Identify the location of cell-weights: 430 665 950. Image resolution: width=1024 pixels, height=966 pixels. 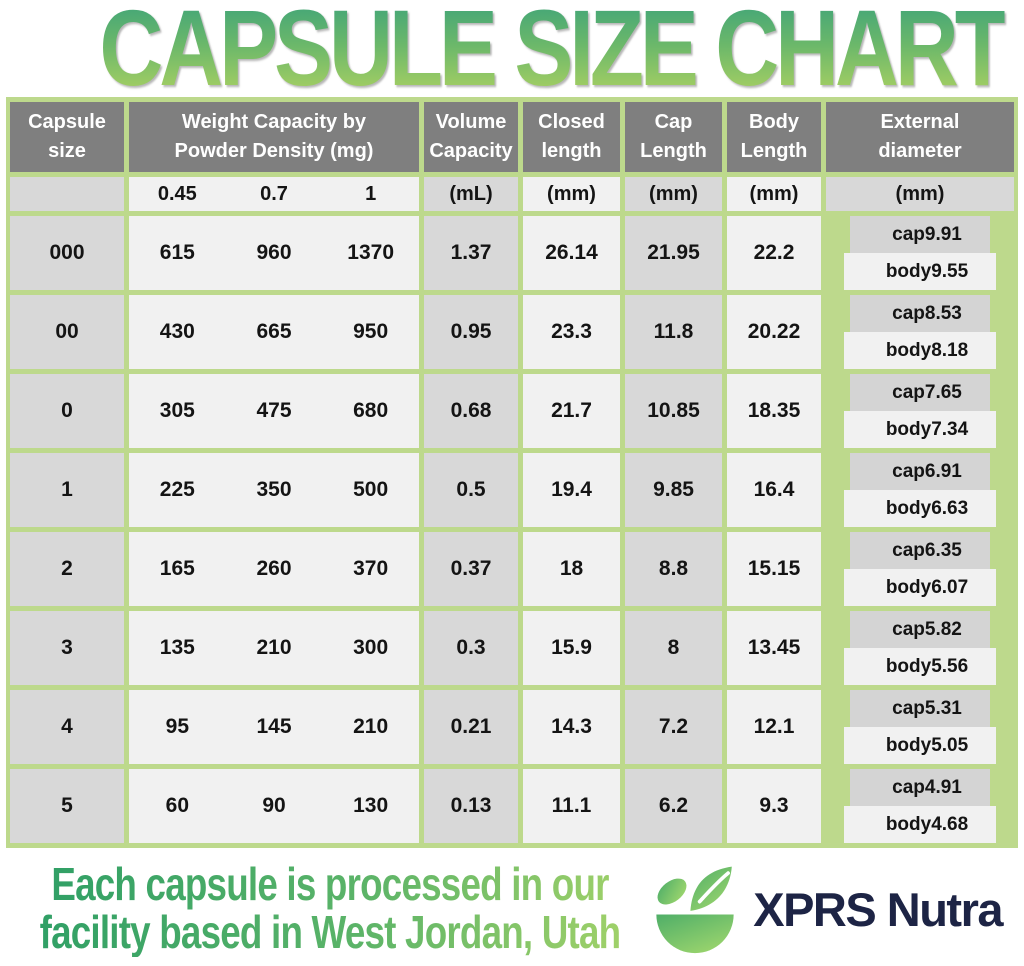
(274, 332).